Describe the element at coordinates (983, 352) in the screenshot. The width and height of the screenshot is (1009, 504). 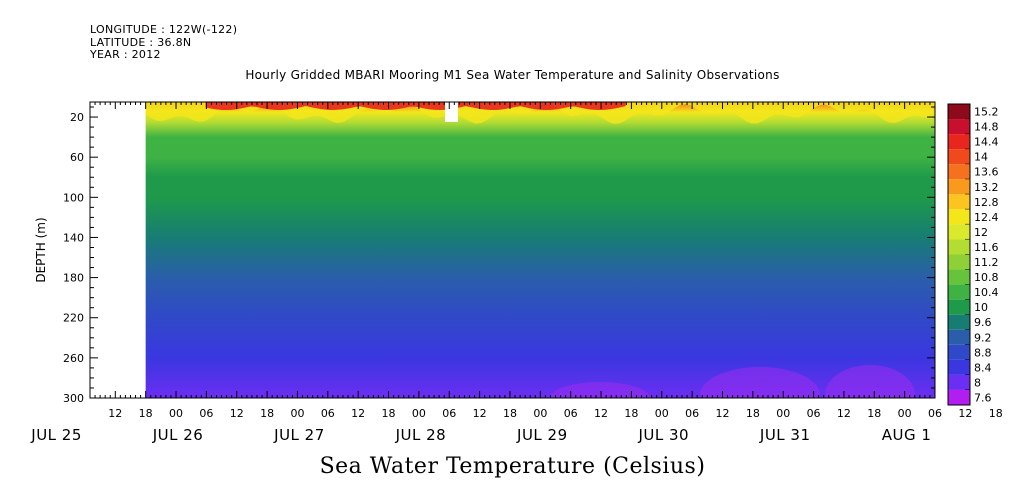
I see `colorbar-label: 8.8` at that location.